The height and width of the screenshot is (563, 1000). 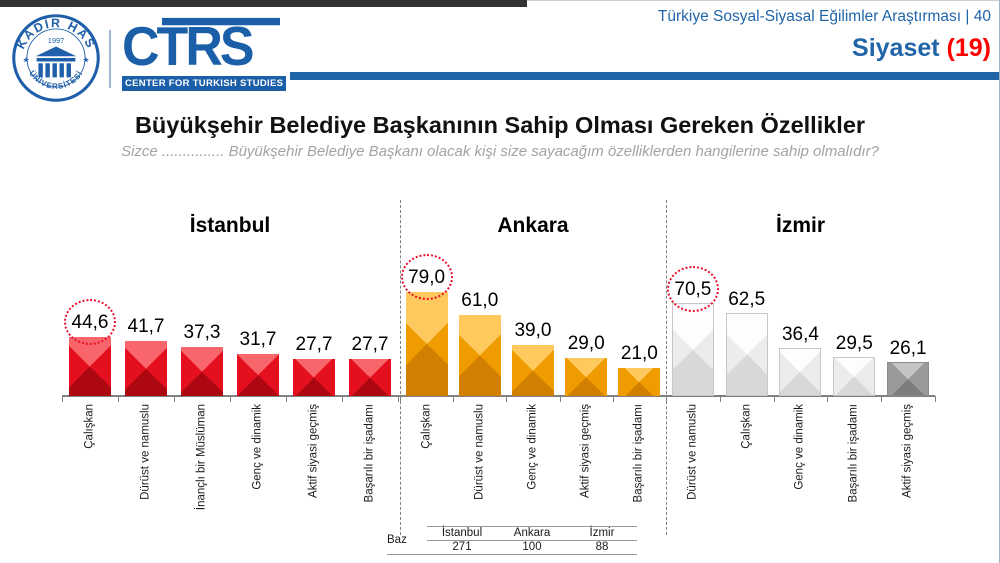 What do you see at coordinates (397, 540) in the screenshot?
I see `base-table-label: Baz` at bounding box center [397, 540].